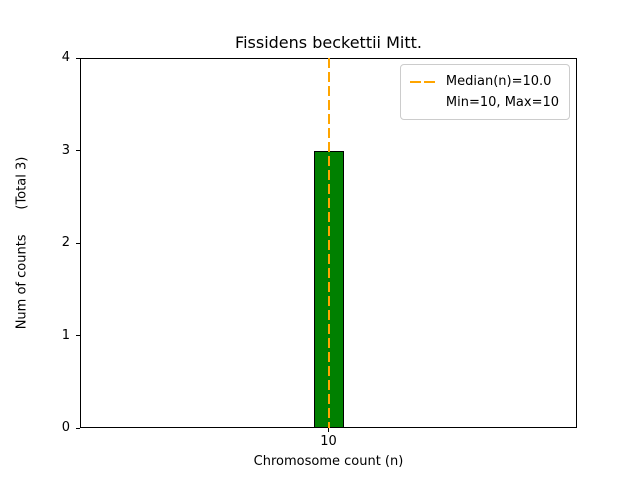 The image size is (640, 480). Describe the element at coordinates (502, 102) in the screenshot. I see `legend-label-minmax: Min=10, Max=10` at that location.